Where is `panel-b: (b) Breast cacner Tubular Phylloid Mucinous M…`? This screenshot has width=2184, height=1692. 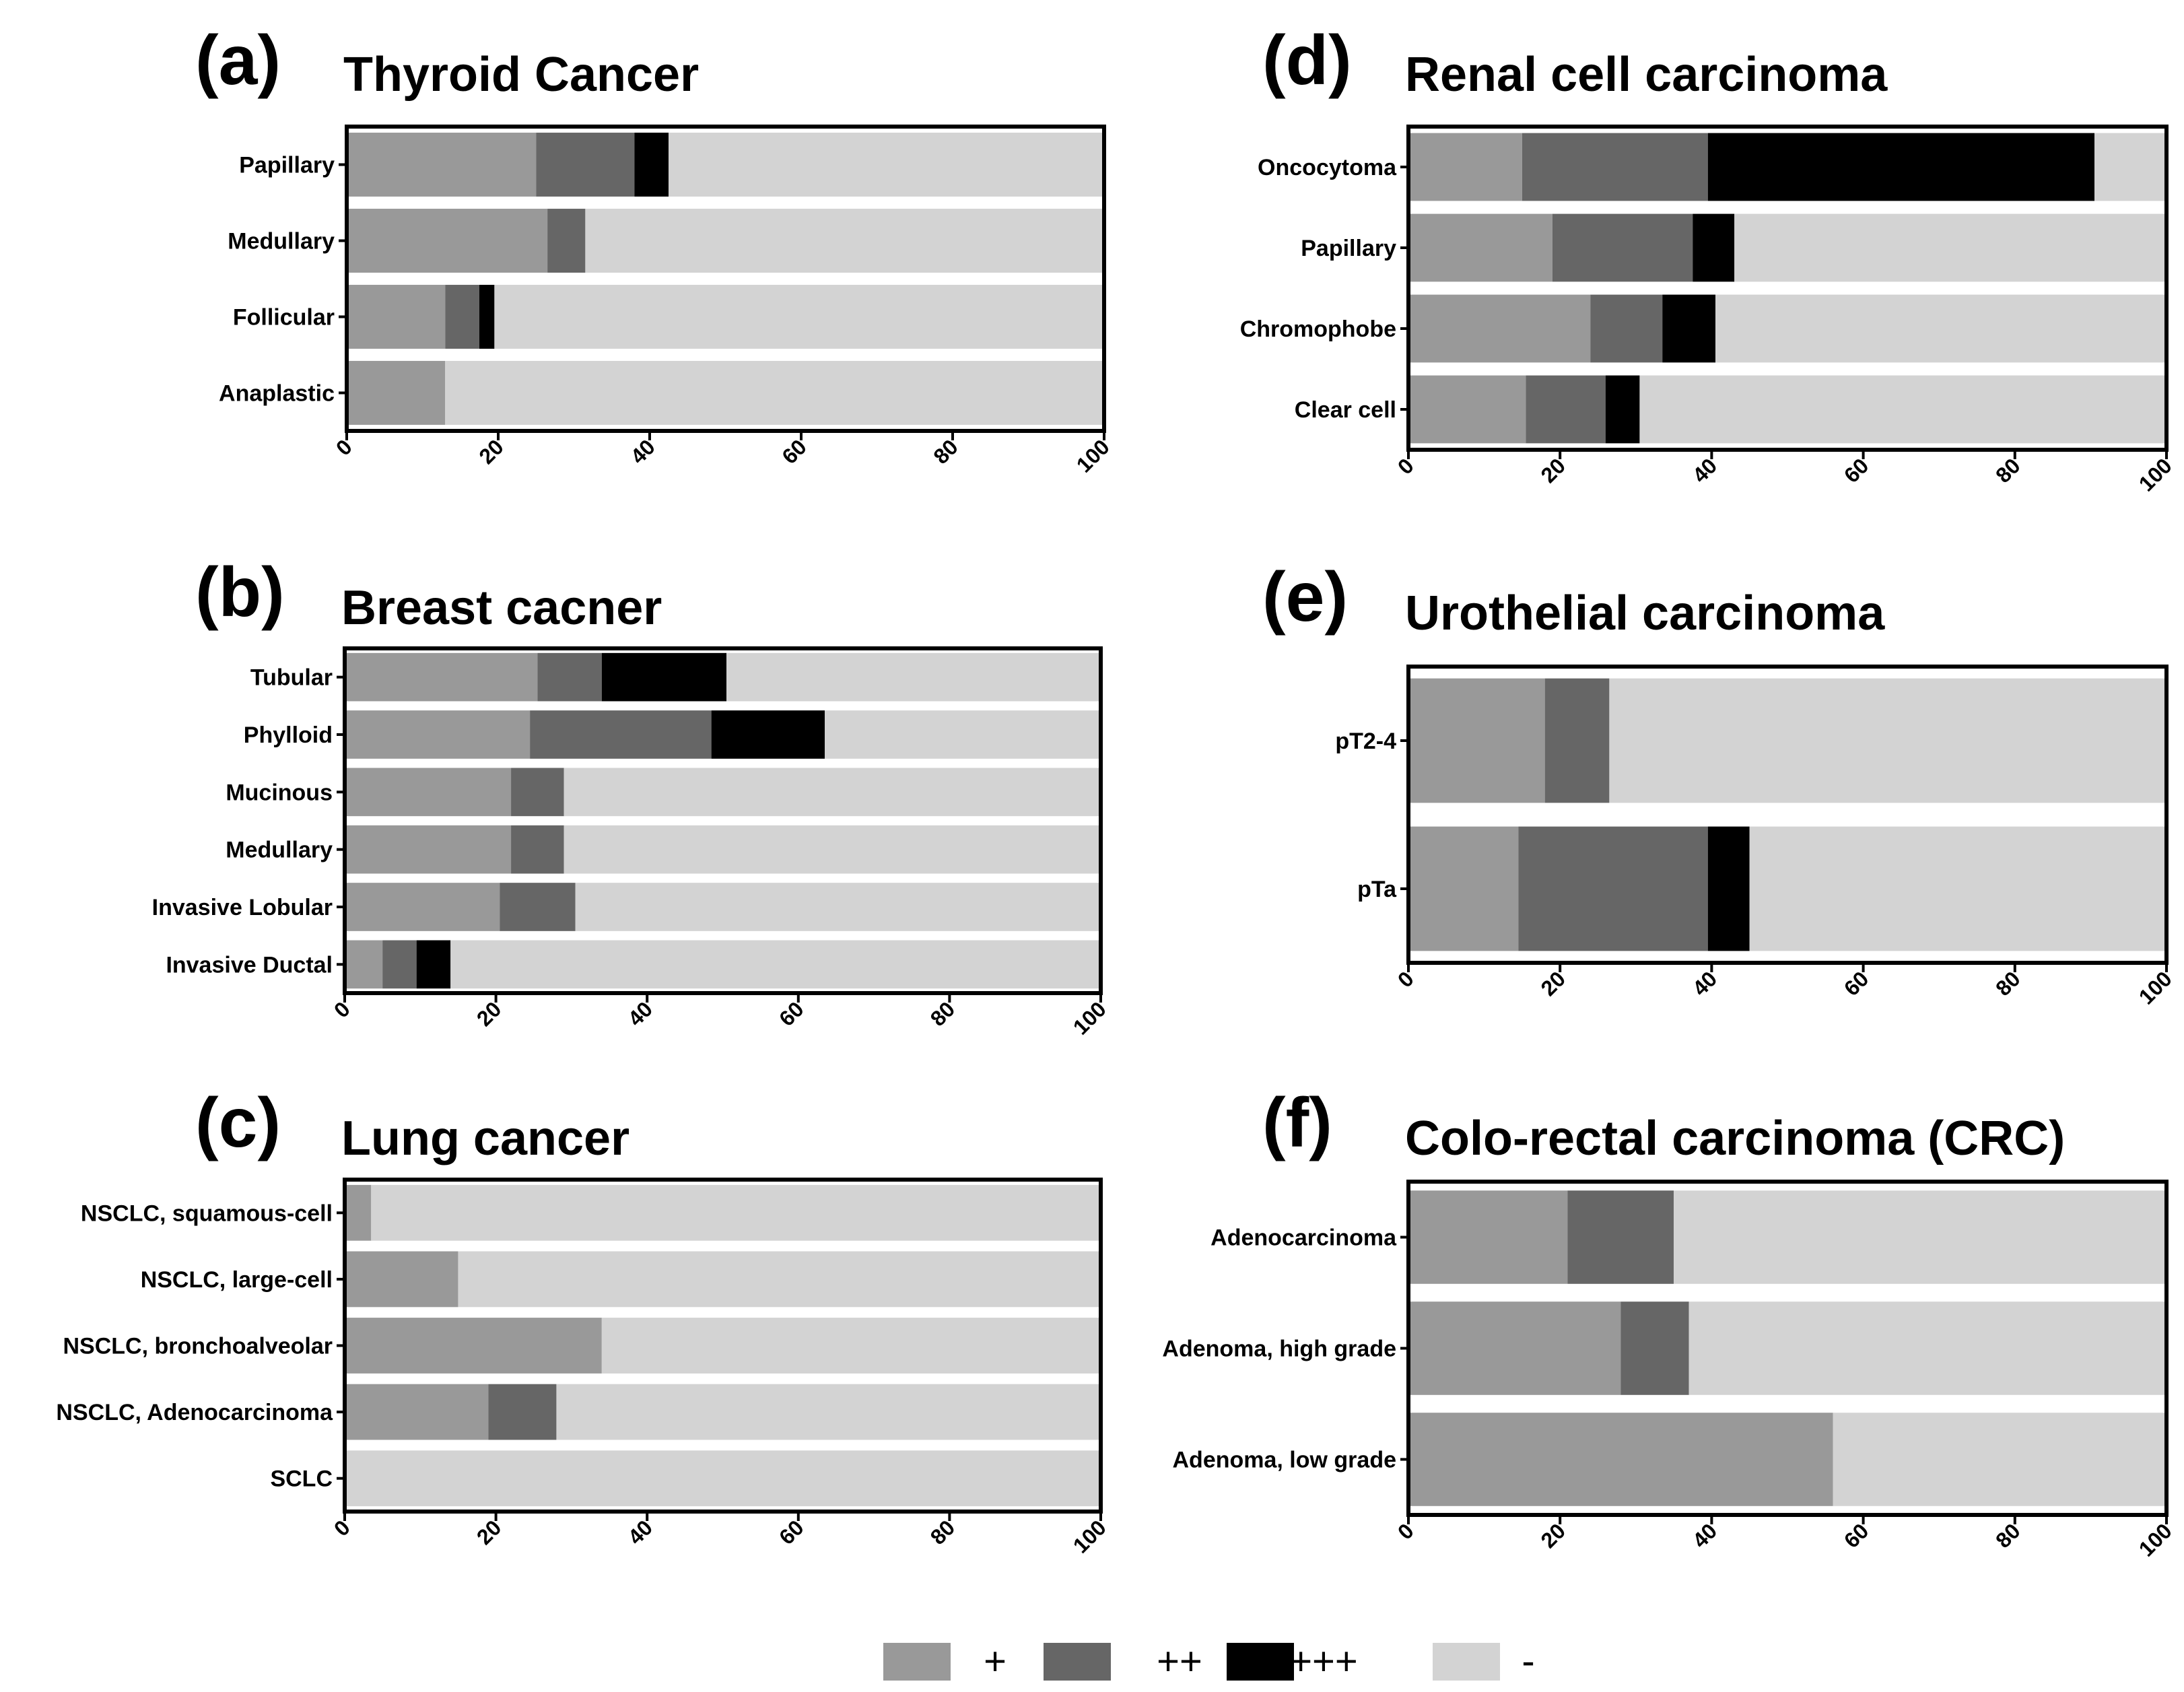
panel-b: (b) Breast cacner Tubular Phylloid Mucinous M… is located at coordinates (631, 796).